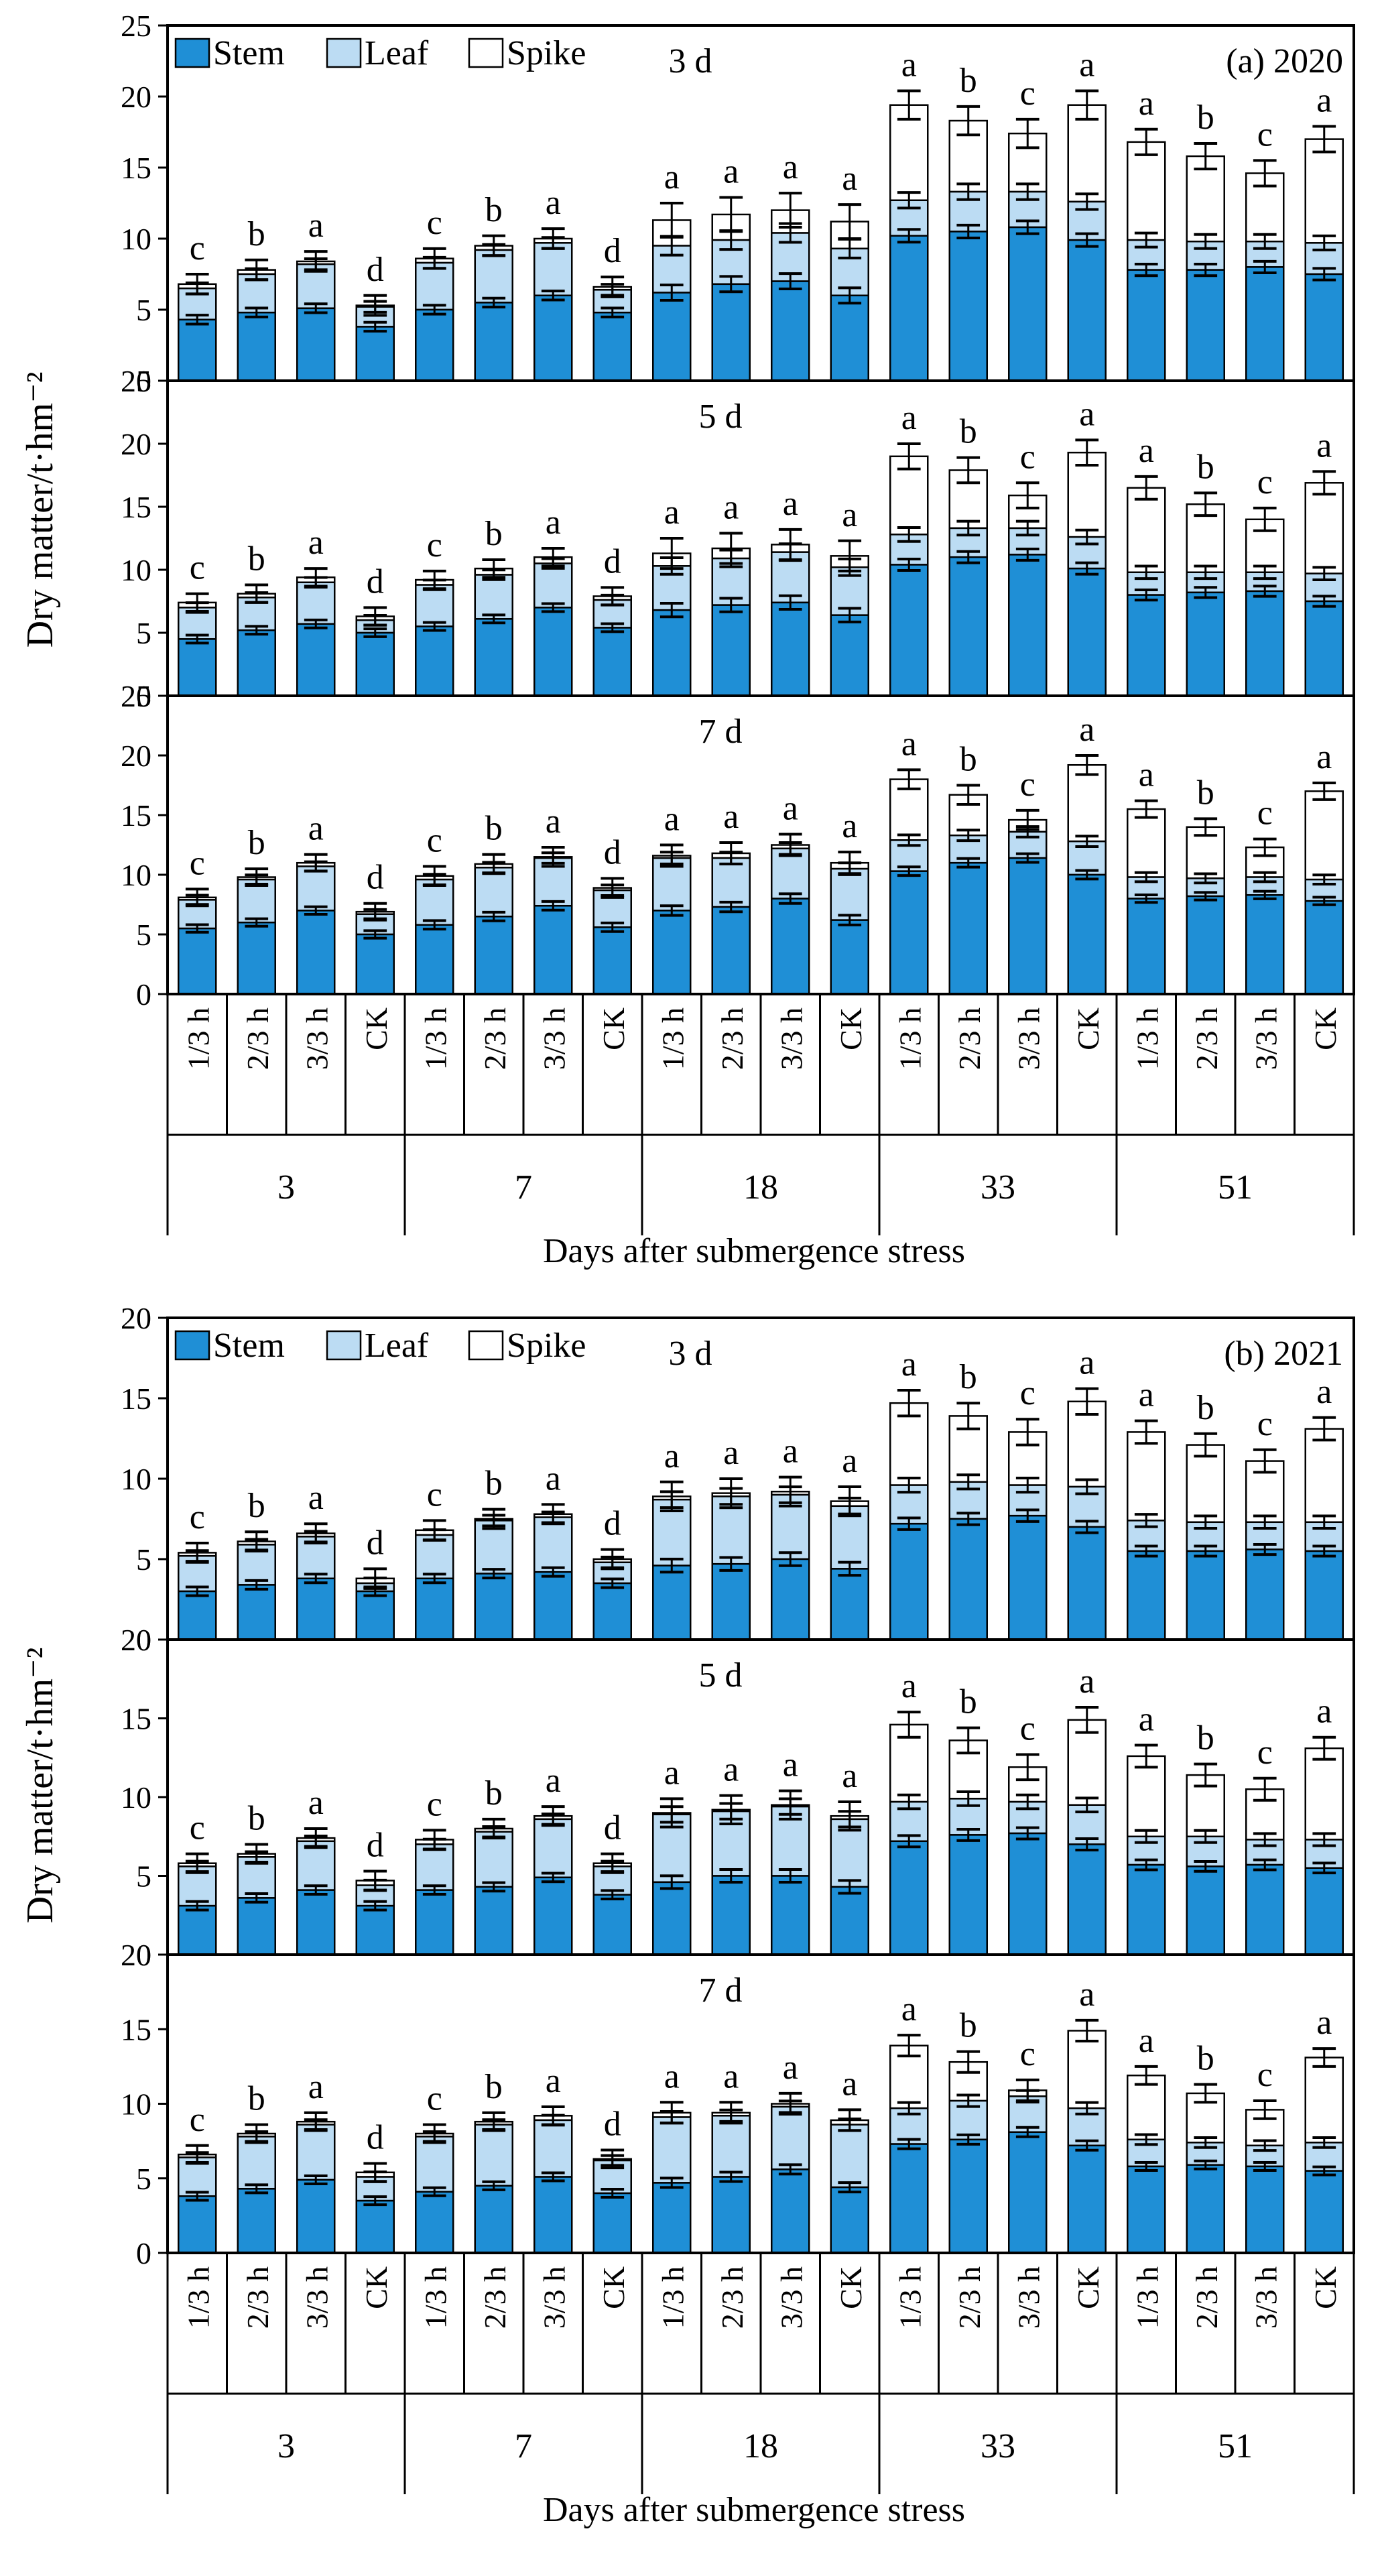 Image resolution: width=1384 pixels, height=2576 pixels. I want to click on y-tick-label: 0, so click(143, 994).